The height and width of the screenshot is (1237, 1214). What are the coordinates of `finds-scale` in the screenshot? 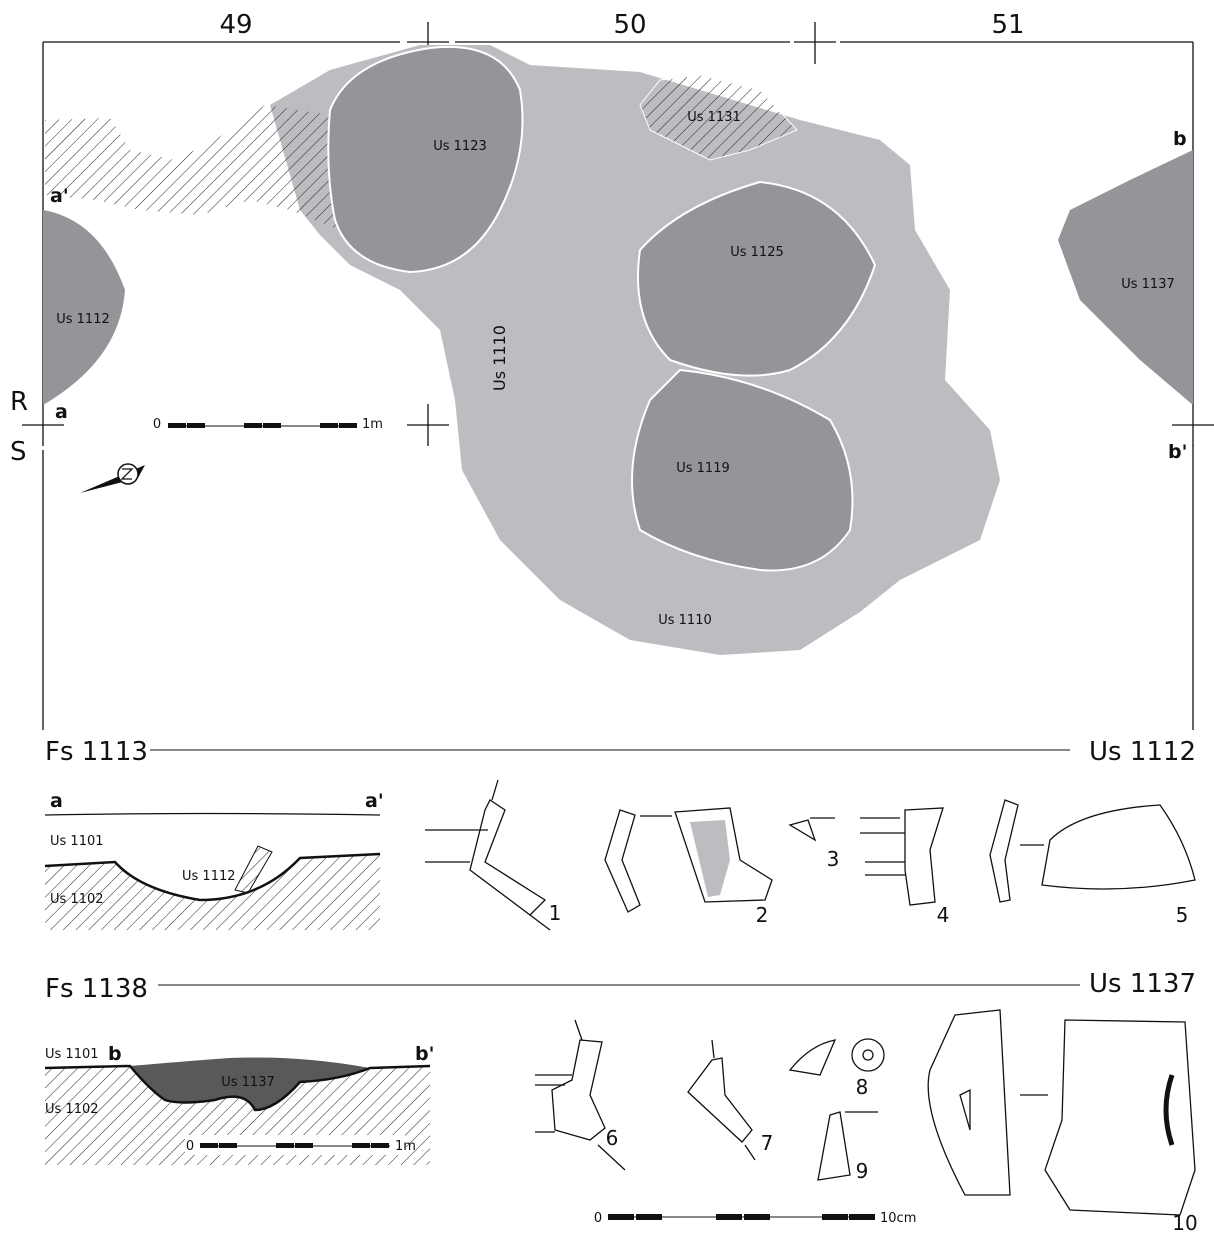 It's located at (741, 1217).